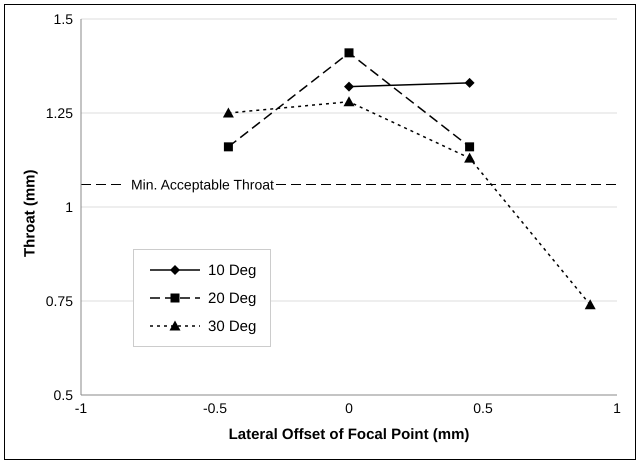 This screenshot has width=640, height=464. I want to click on y-tick-label: 1.5, so click(64, 18).